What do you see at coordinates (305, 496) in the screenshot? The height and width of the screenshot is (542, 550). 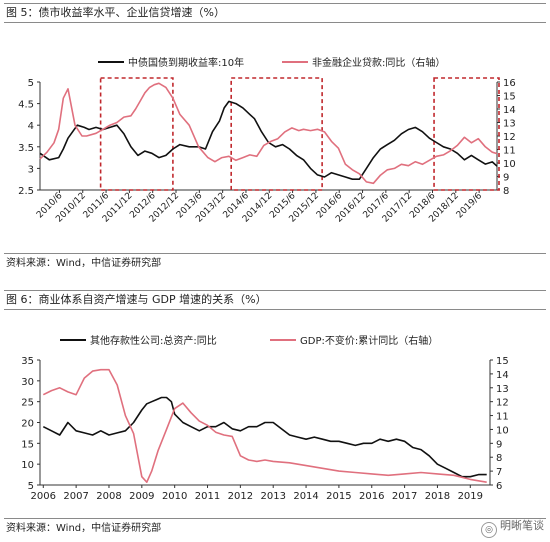 I see `x-tick-label: 2014` at bounding box center [305, 496].